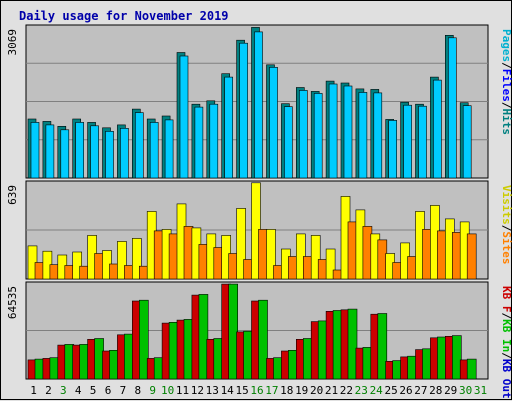 This screenshot has height=401, width=512. I want to click on x-tick-24: 24, so click(377, 390).